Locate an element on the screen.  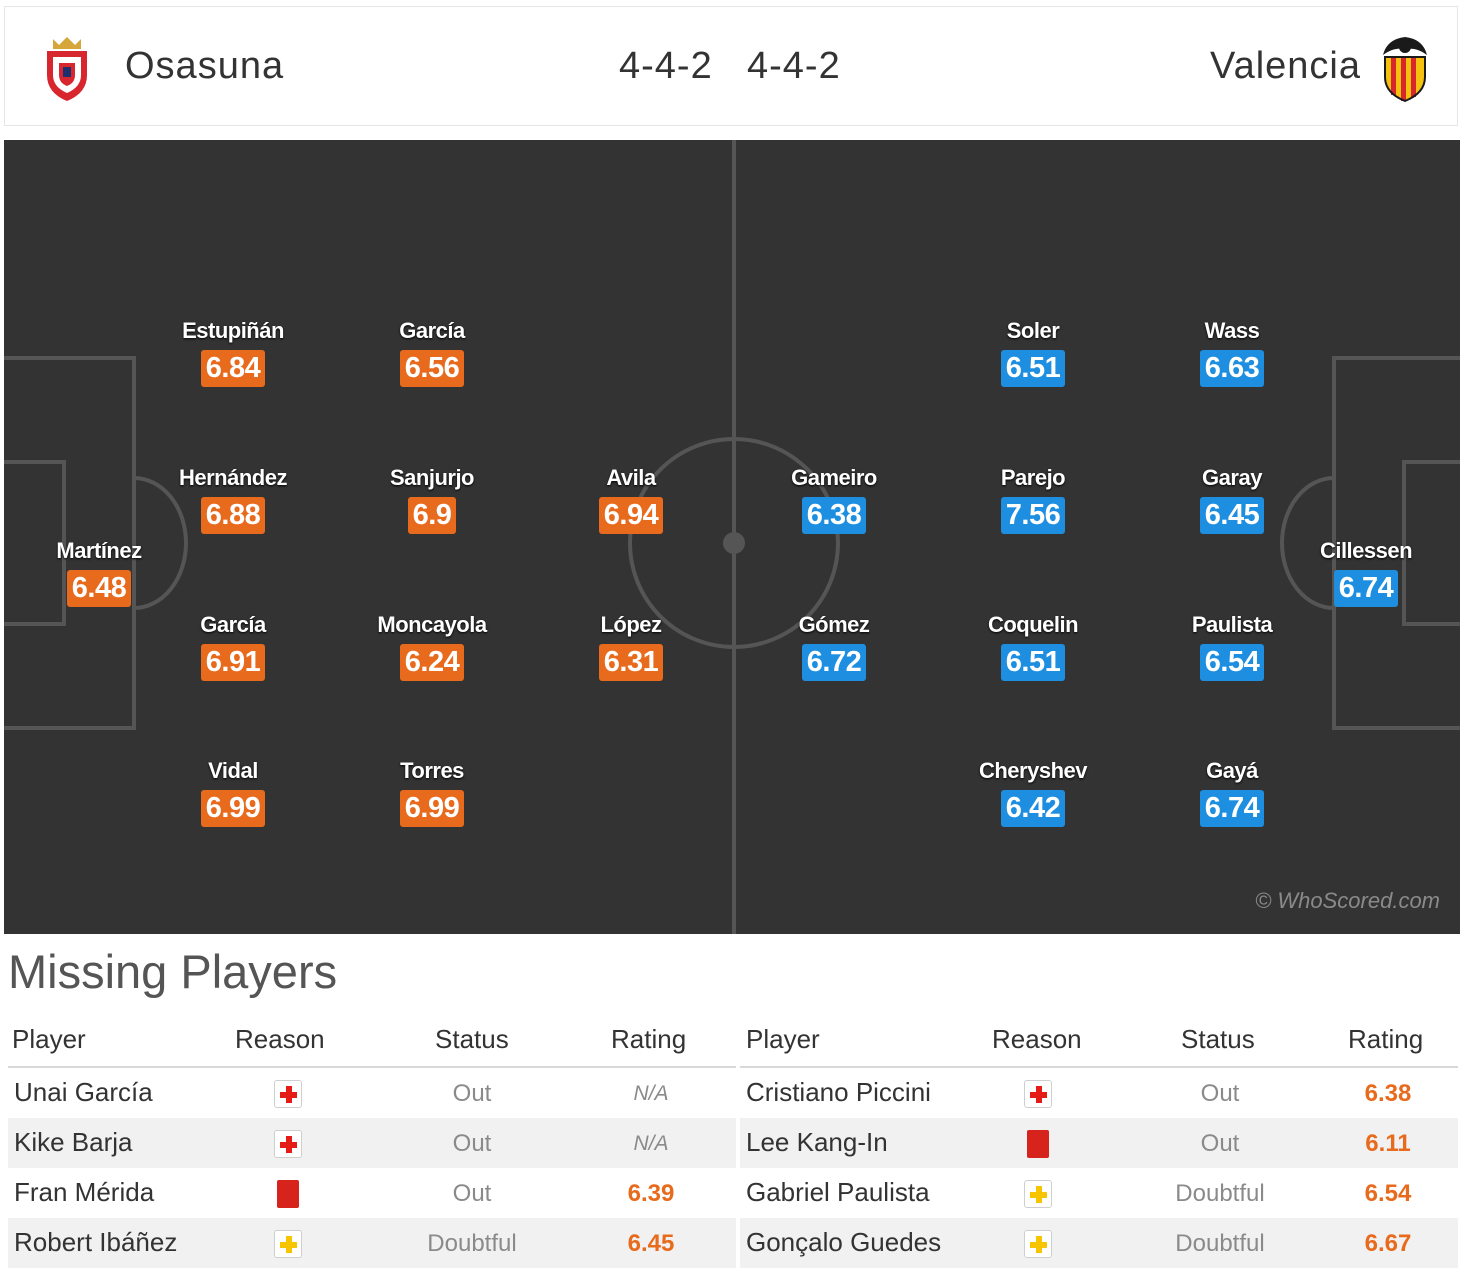
home-player: García 6.56 is located at coordinates (432, 352).